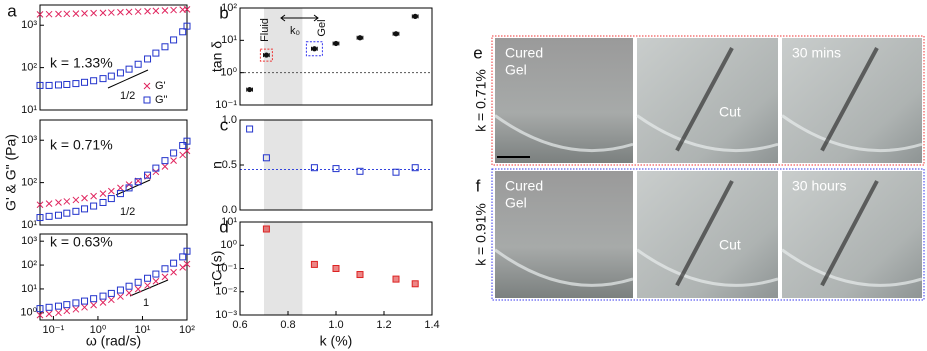 The height and width of the screenshot is (351, 927). What do you see at coordinates (481, 234) in the screenshot?
I see `panel-label: k = 0.91%` at bounding box center [481, 234].